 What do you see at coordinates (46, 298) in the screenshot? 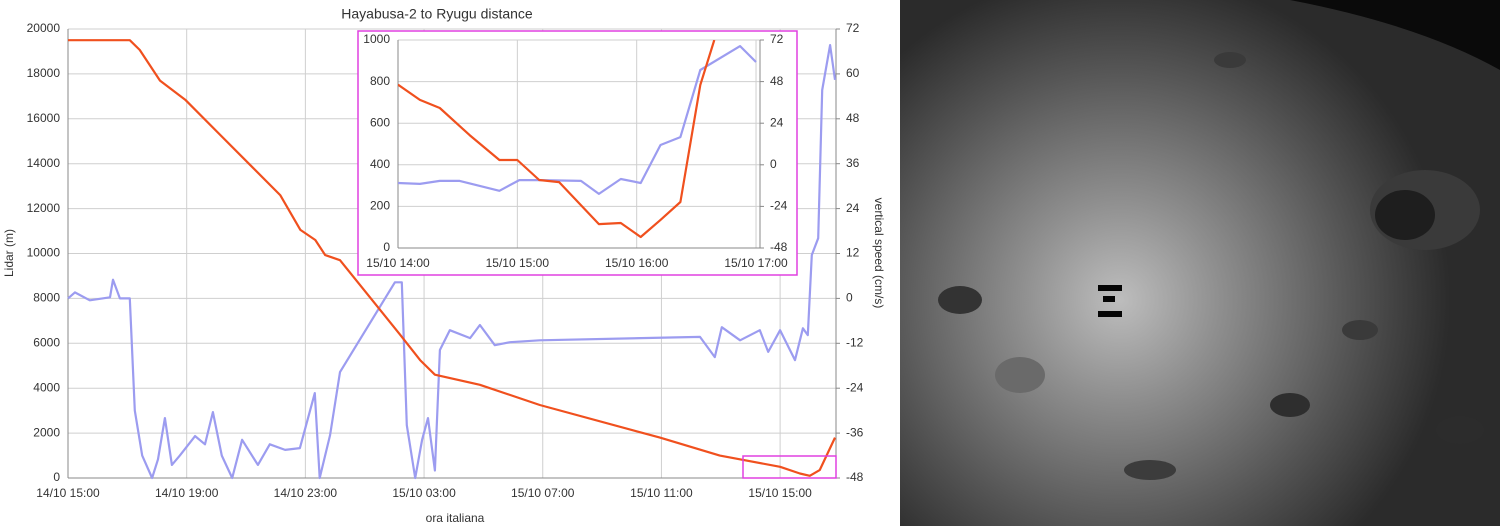
I see `y-tick-label: 8000` at bounding box center [46, 298].